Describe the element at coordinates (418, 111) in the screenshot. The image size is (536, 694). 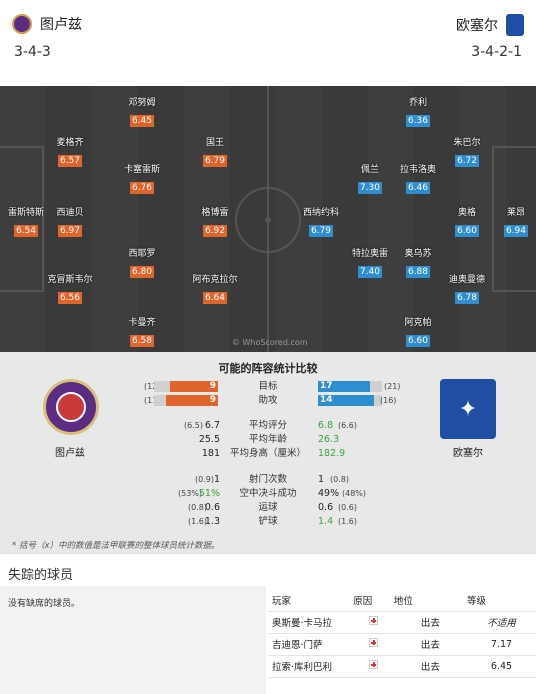
I see `away-player: 乔利 6.36` at that location.